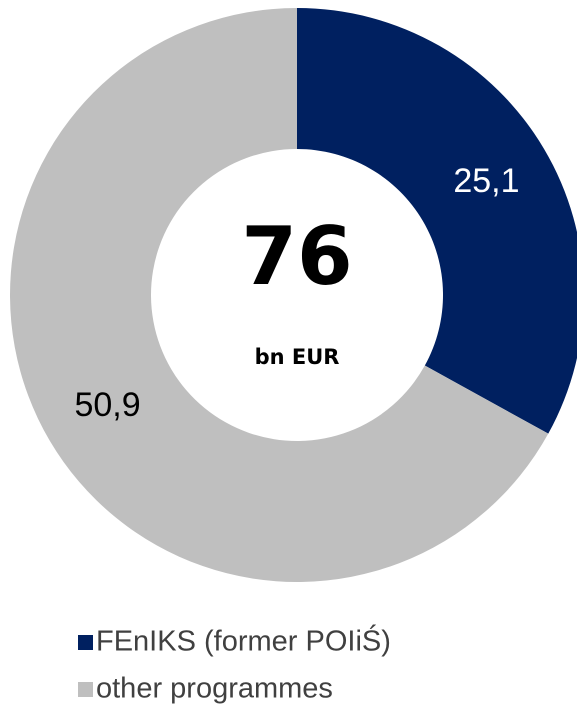 The height and width of the screenshot is (716, 577). Describe the element at coordinates (297, 357) in the screenshot. I see `center-unit: bn EUR` at that location.